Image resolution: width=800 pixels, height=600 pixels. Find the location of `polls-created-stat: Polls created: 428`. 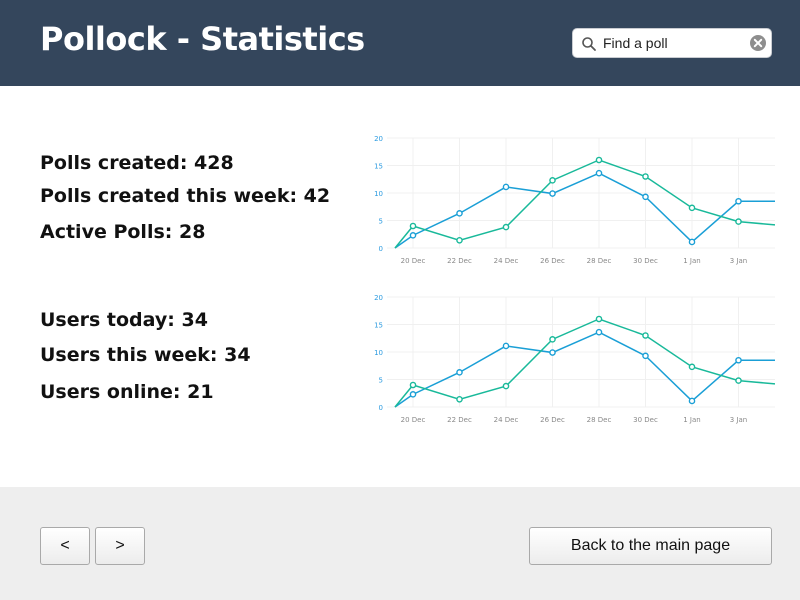

polls-created-stat: Polls created: 428 is located at coordinates (137, 163).